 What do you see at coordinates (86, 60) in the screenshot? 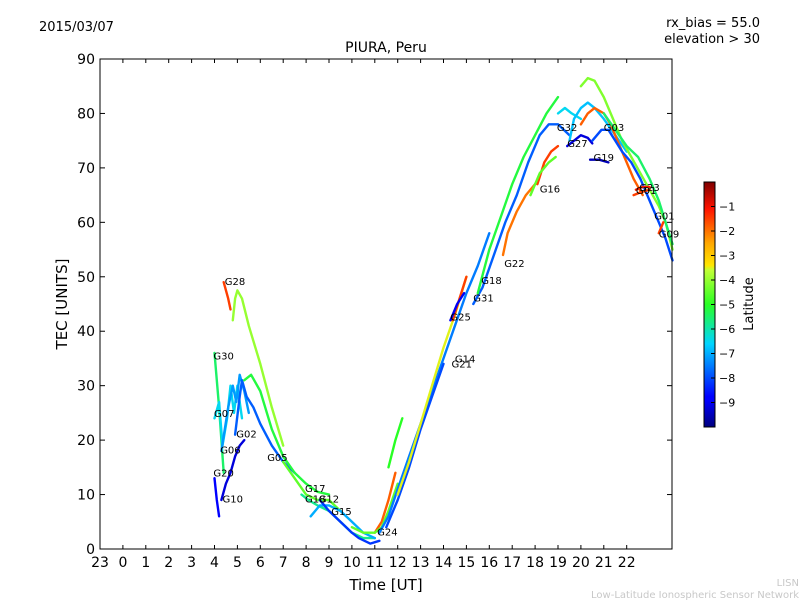
I see `y-tick-label: 90` at bounding box center [86, 60].